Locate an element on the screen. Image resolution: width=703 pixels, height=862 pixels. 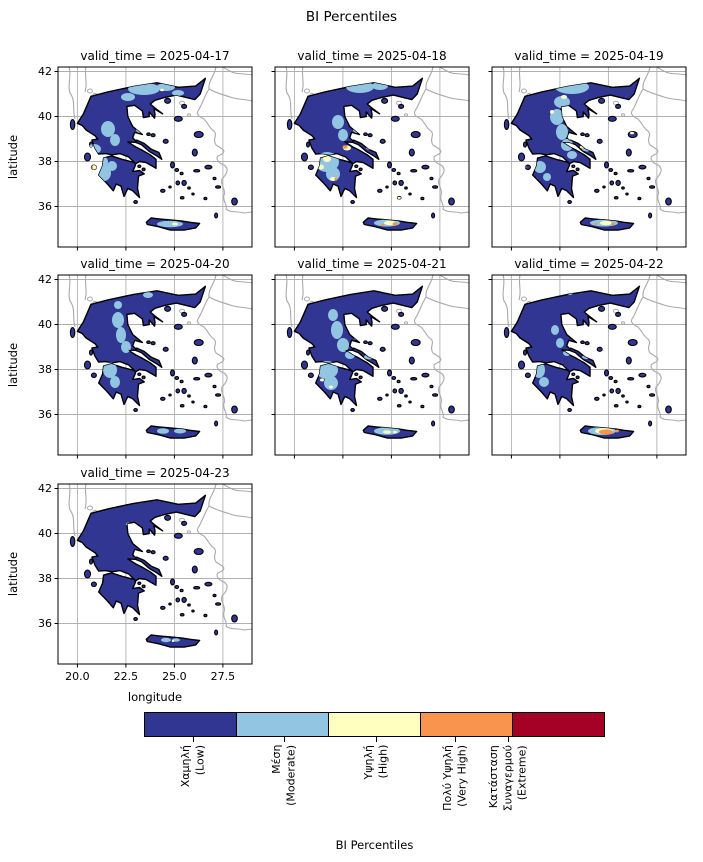
x-axis-label: longitude is located at coordinates (155, 697).